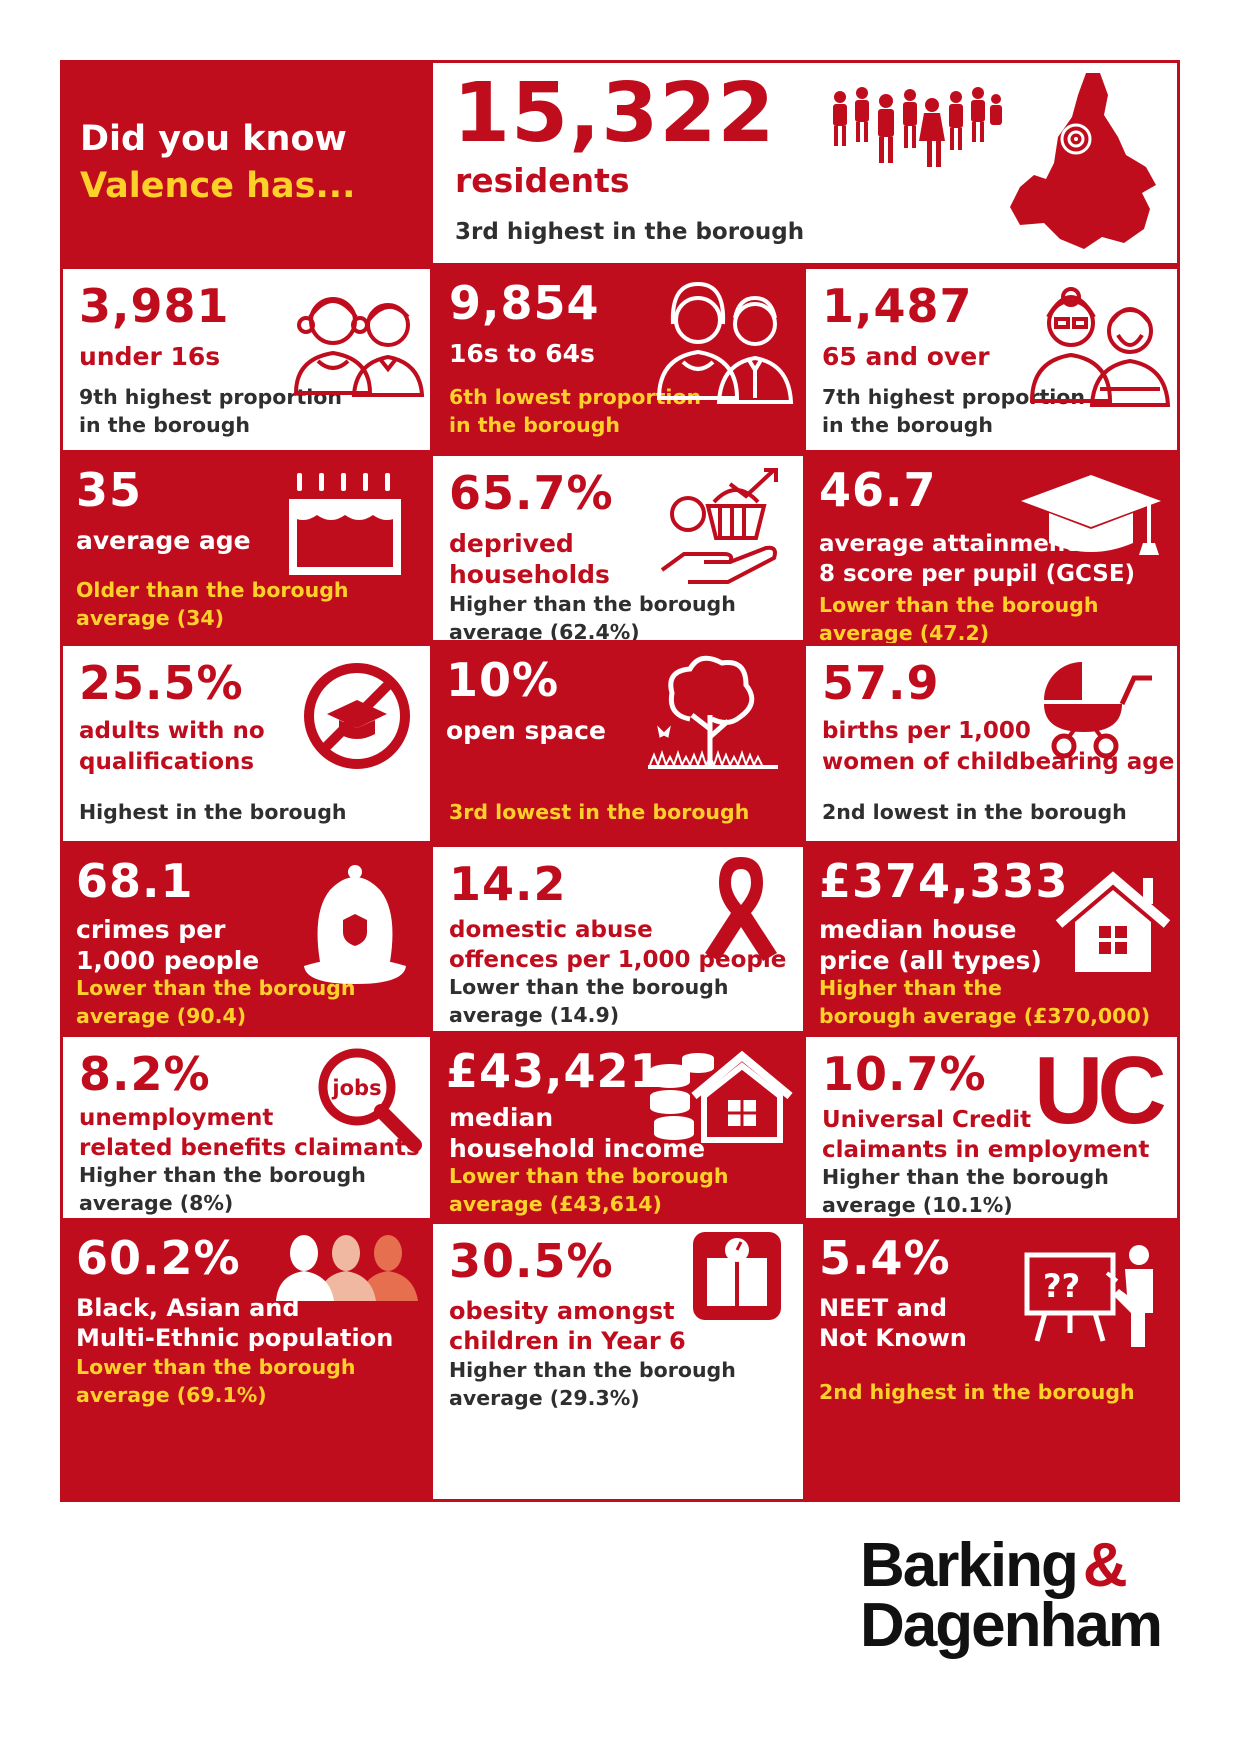 Image resolution: width=1240 pixels, height=1754 pixels. What do you see at coordinates (109, 490) in the screenshot?
I see `stat-value: 35` at bounding box center [109, 490].